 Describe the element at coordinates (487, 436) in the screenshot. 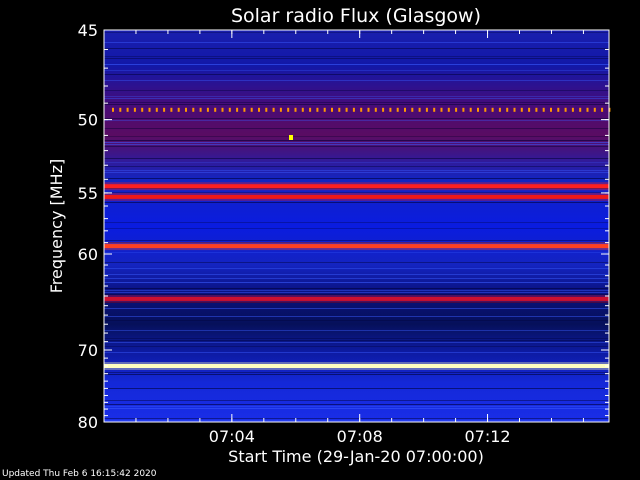

I see `x-tick-label: 07:12` at that location.